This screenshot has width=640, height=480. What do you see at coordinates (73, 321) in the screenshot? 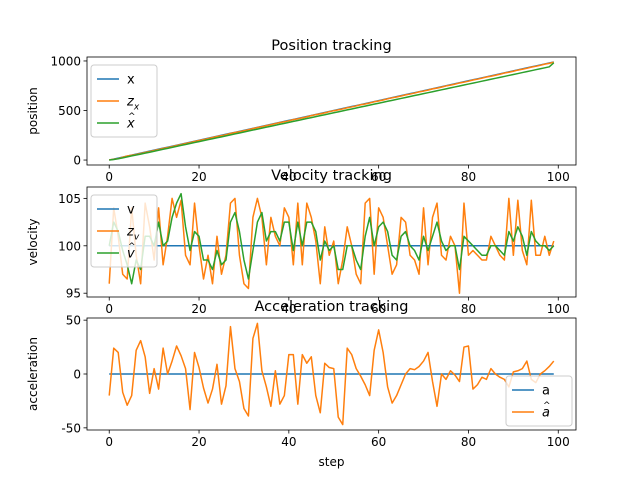
I see `y-tick-label: 50` at bounding box center [73, 321].